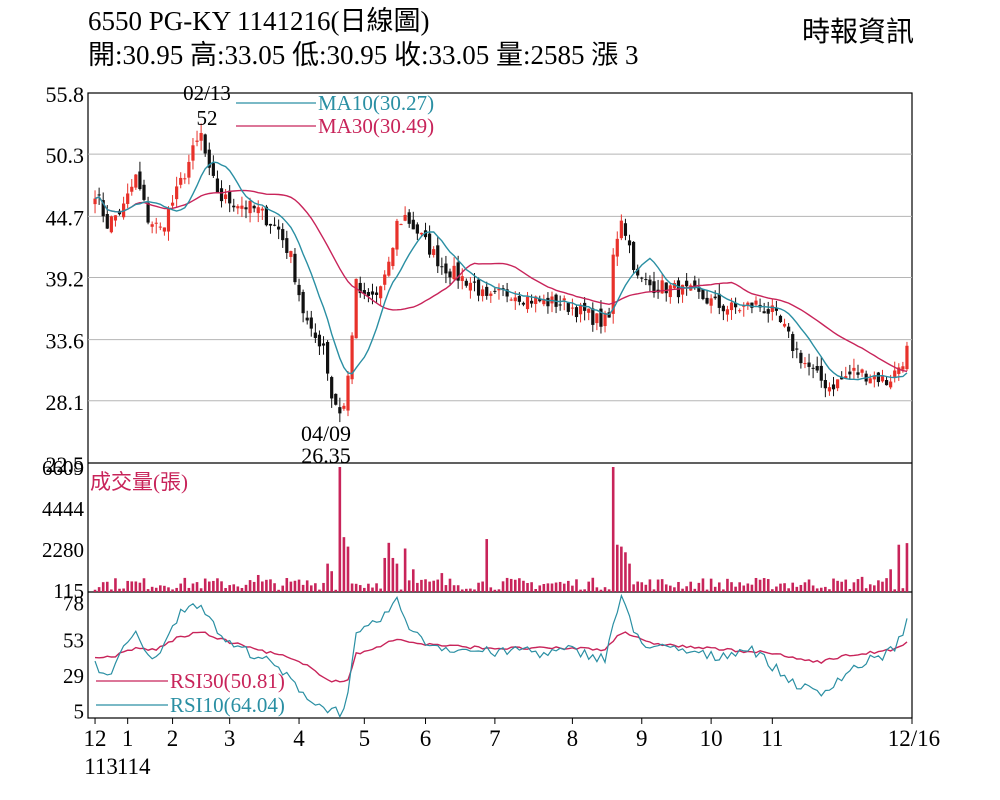 The width and height of the screenshot is (1000, 800). What do you see at coordinates (227, 705) in the screenshot?
I see `rsi10-legend-label: RSI10(64.04)` at bounding box center [227, 705].